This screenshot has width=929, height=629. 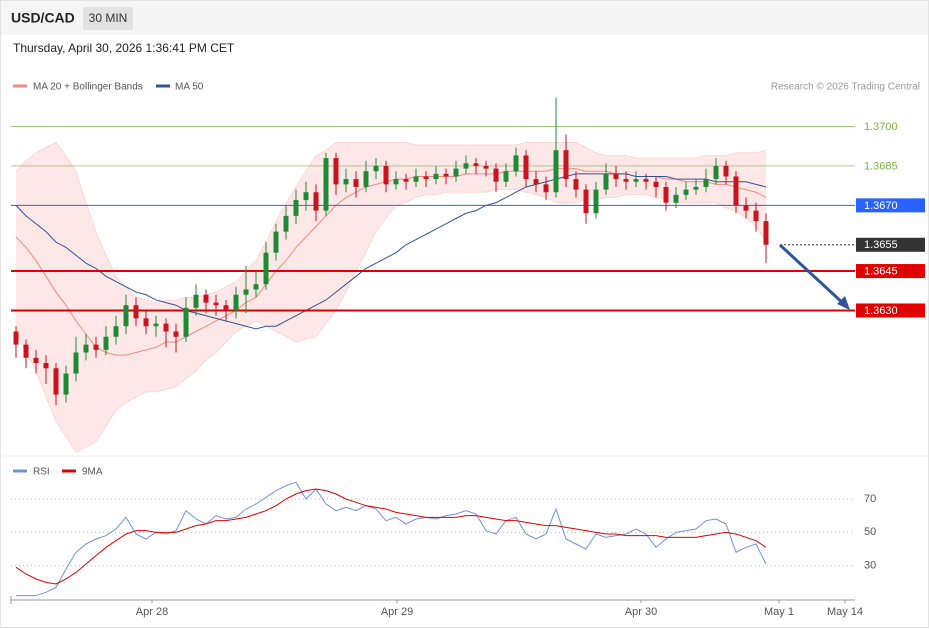 What do you see at coordinates (812, 275) in the screenshot?
I see `forecast-arrow` at bounding box center [812, 275].